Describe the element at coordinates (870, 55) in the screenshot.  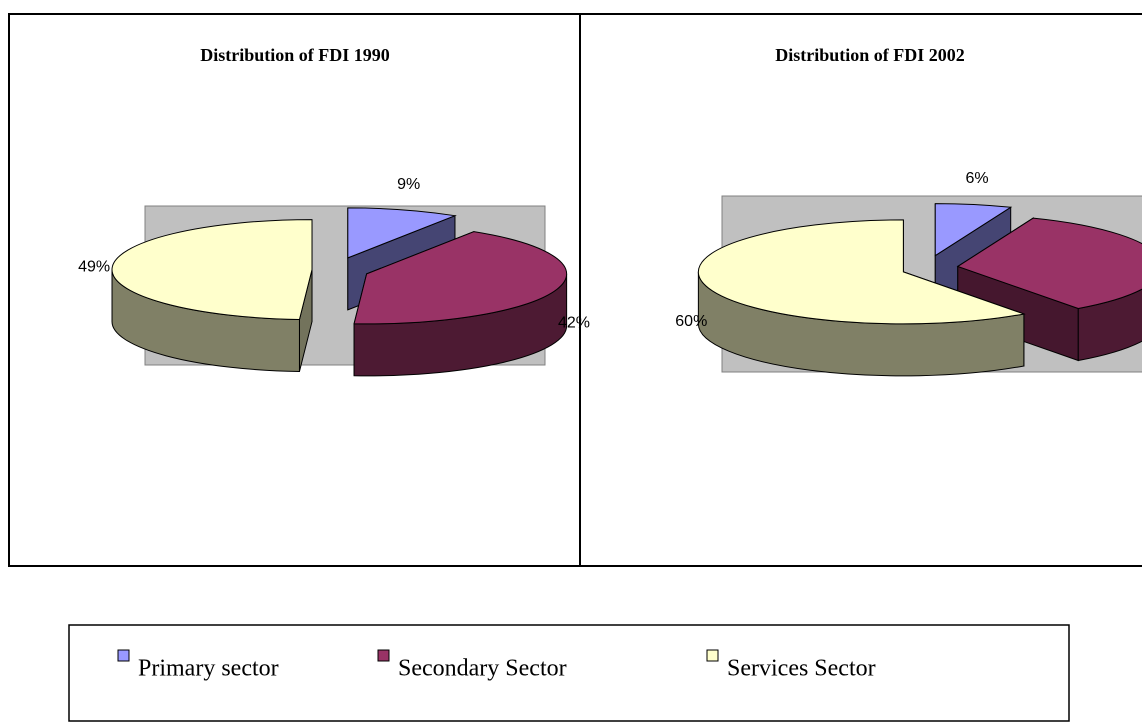
I see `chart-title: Distribution of FDI 2002` at that location.